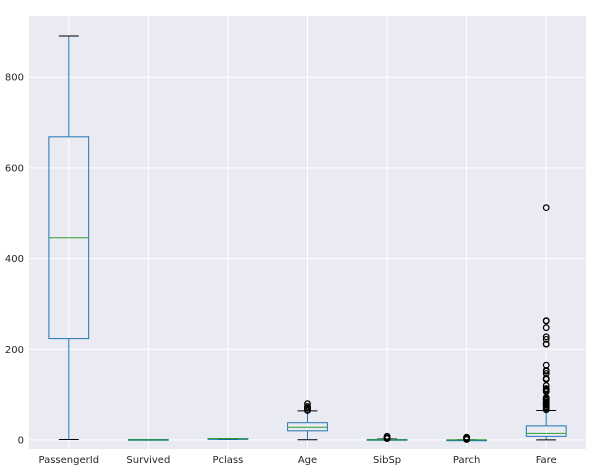 The height and width of the screenshot is (472, 599). Describe the element at coordinates (14, 350) in the screenshot. I see `y-tick-label: 200` at that location.